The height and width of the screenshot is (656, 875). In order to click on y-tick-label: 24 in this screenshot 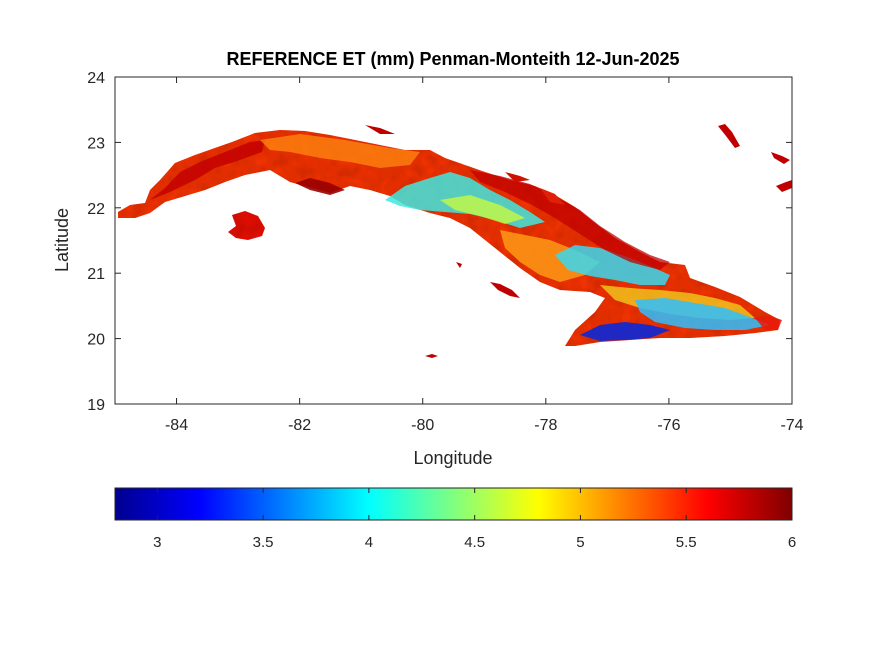, I will do `click(96, 78)`.